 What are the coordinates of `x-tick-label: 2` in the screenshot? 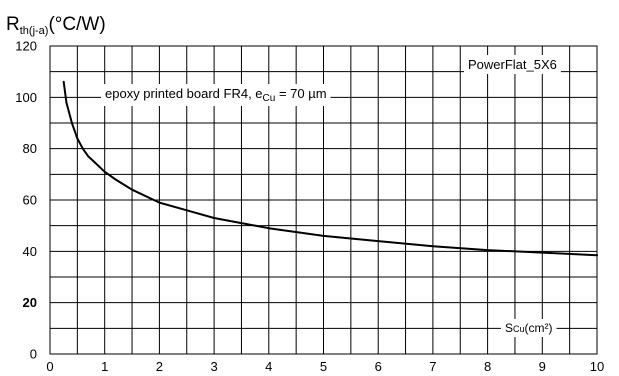 It's located at (159, 366).